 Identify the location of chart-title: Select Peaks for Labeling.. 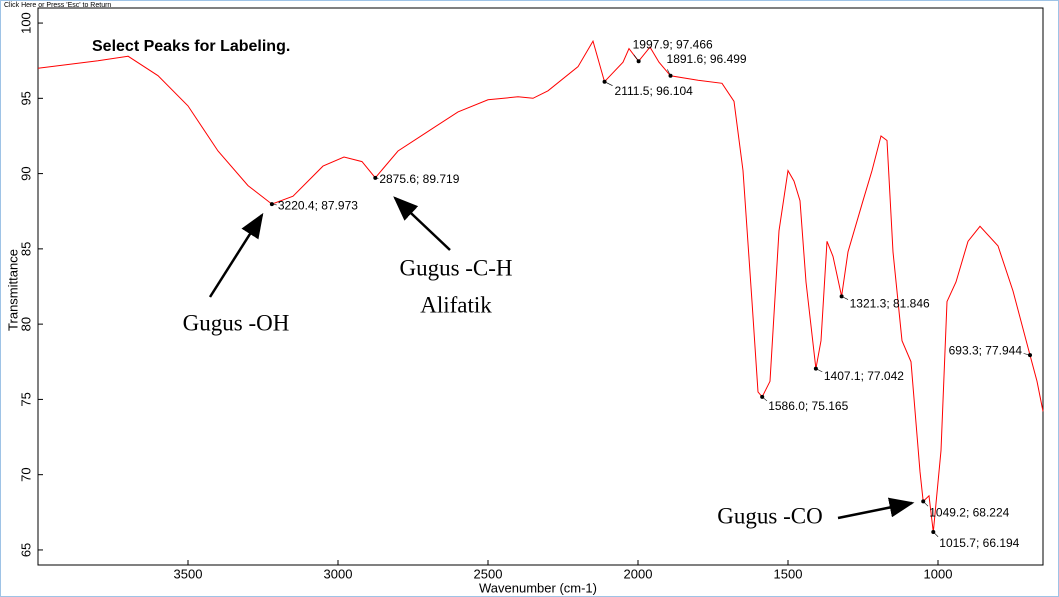
(191, 46).